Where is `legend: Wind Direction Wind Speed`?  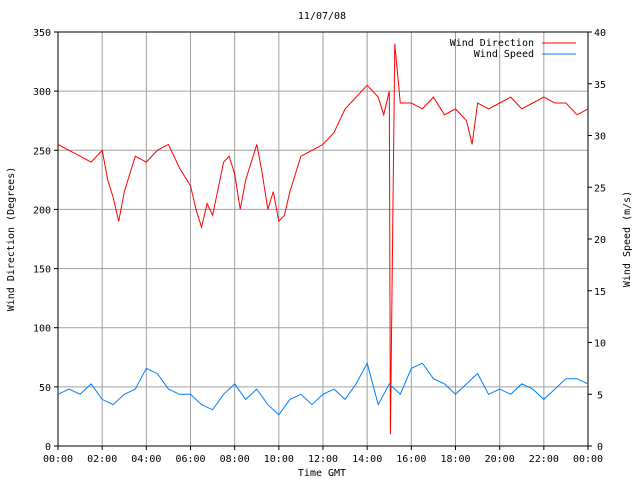
legend: Wind Direction Wind Speed is located at coordinates (513, 49).